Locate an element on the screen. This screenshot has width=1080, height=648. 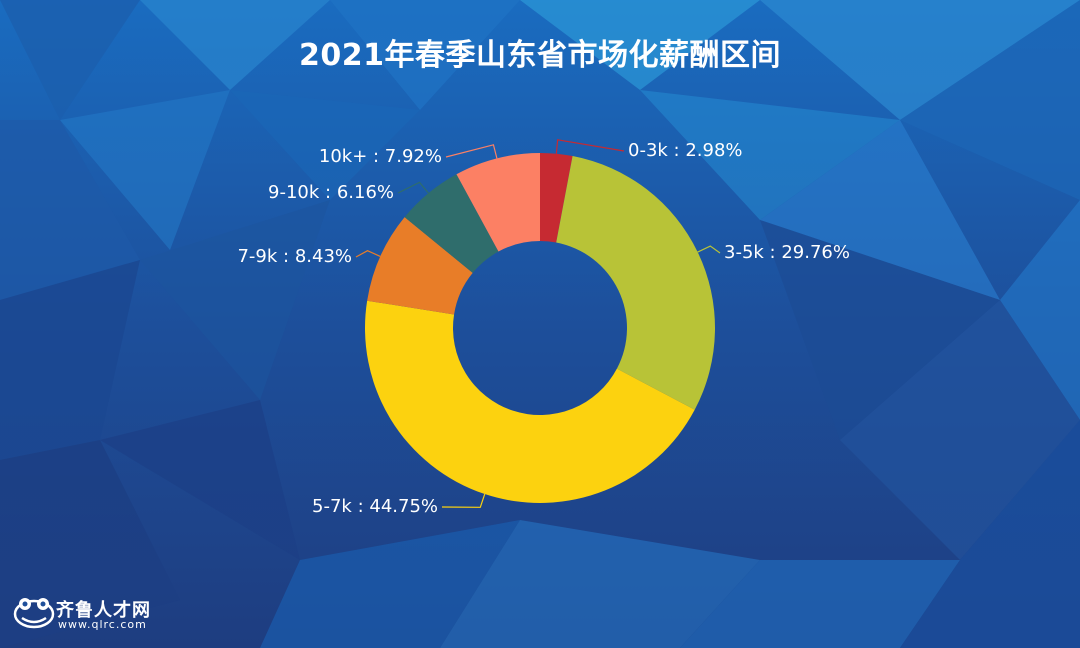
frog-icon is located at coordinates (34, 613).